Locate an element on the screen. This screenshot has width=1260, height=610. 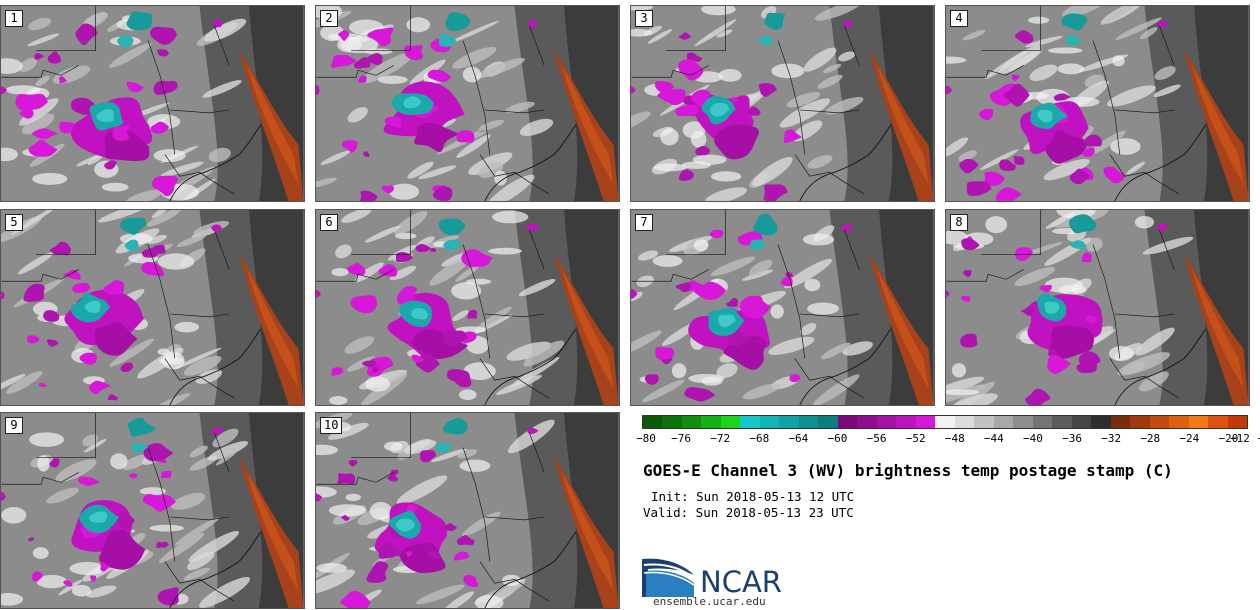
panel-number-6: 6 is located at coordinates (329, 222).